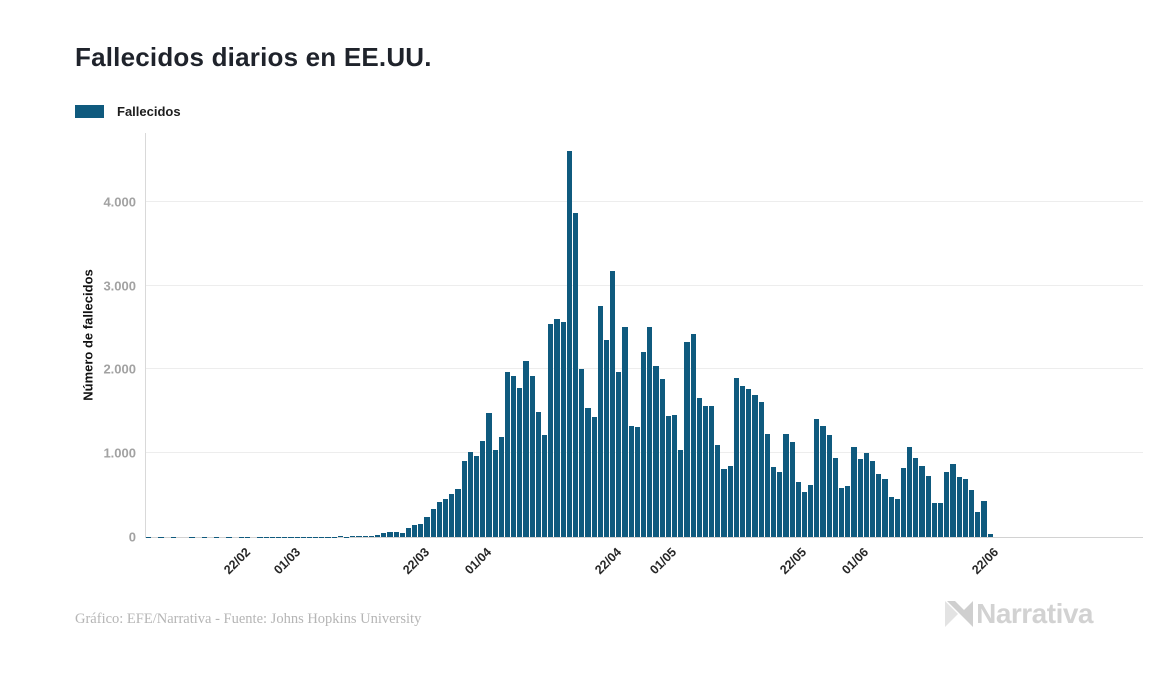 This screenshot has width=1157, height=674. I want to click on narrativa-logo: Narrativa, so click(1018, 614).